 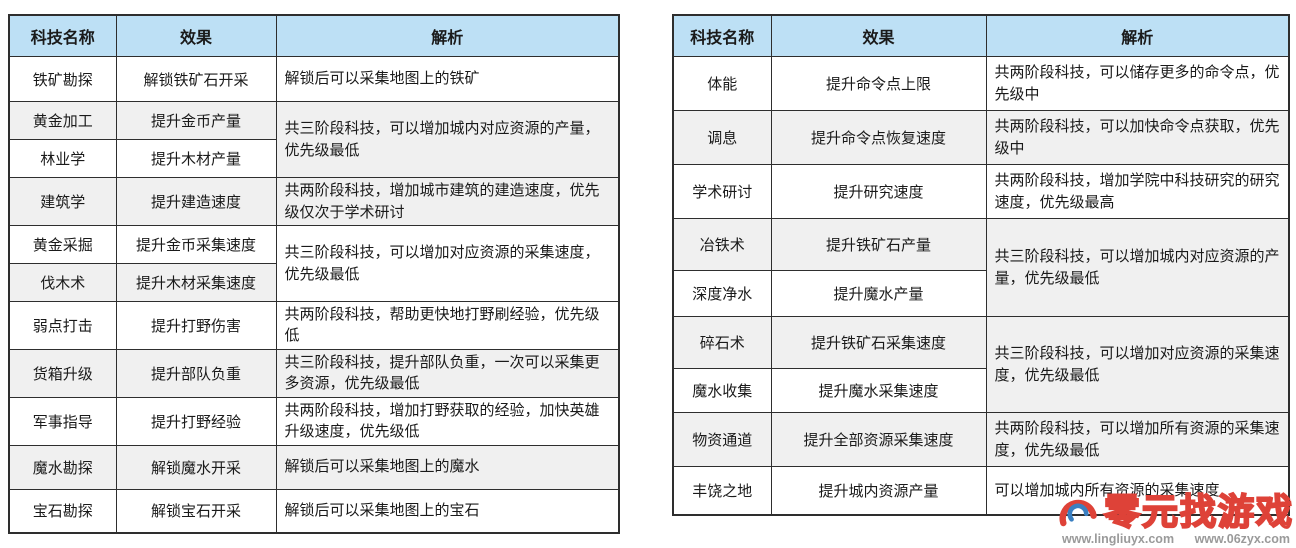 What do you see at coordinates (1176, 539) in the screenshot?
I see `watermark-urls: www.lingliuyx.com www.06zyx.com` at bounding box center [1176, 539].